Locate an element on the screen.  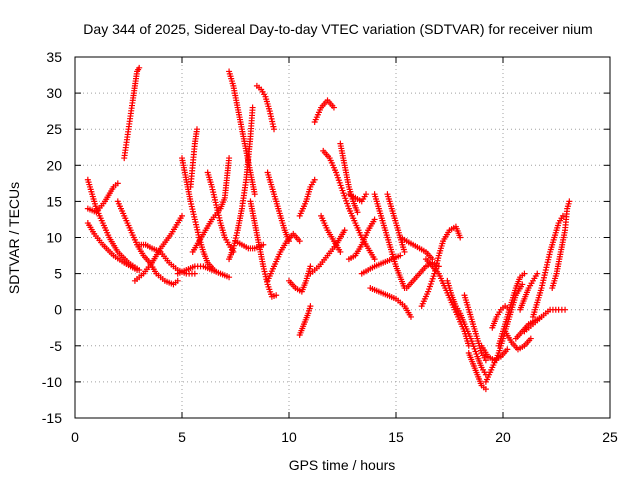
y-tick-label: 10 is located at coordinates (54, 238).